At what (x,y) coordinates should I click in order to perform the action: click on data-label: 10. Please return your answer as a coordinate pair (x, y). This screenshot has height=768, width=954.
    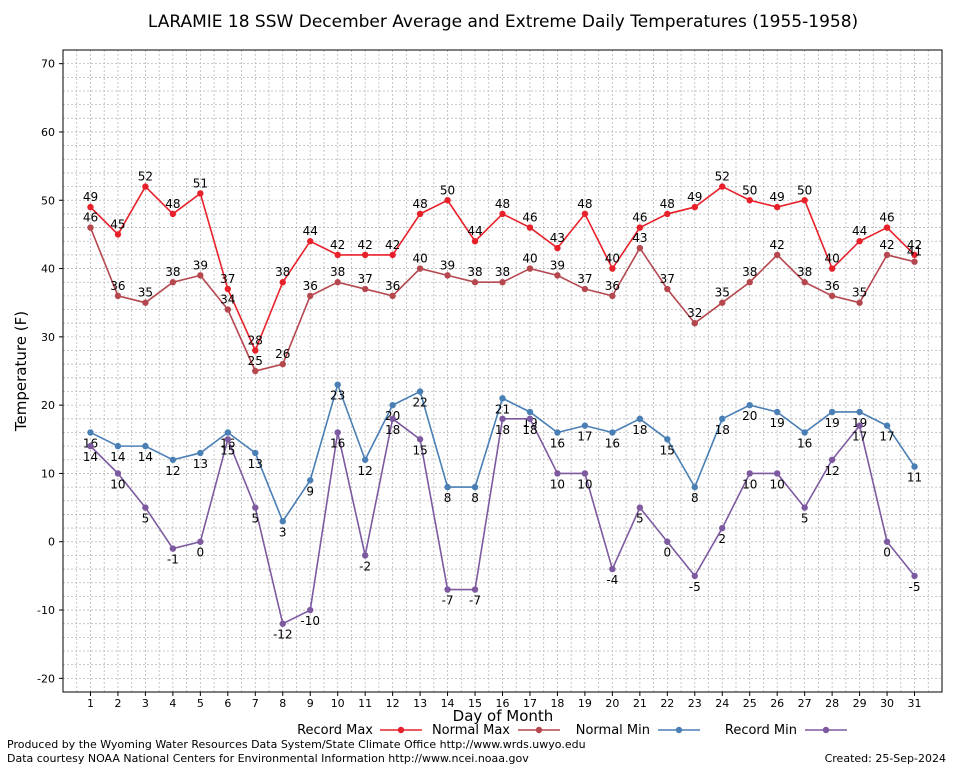
    Looking at the image, I should click on (117, 484).